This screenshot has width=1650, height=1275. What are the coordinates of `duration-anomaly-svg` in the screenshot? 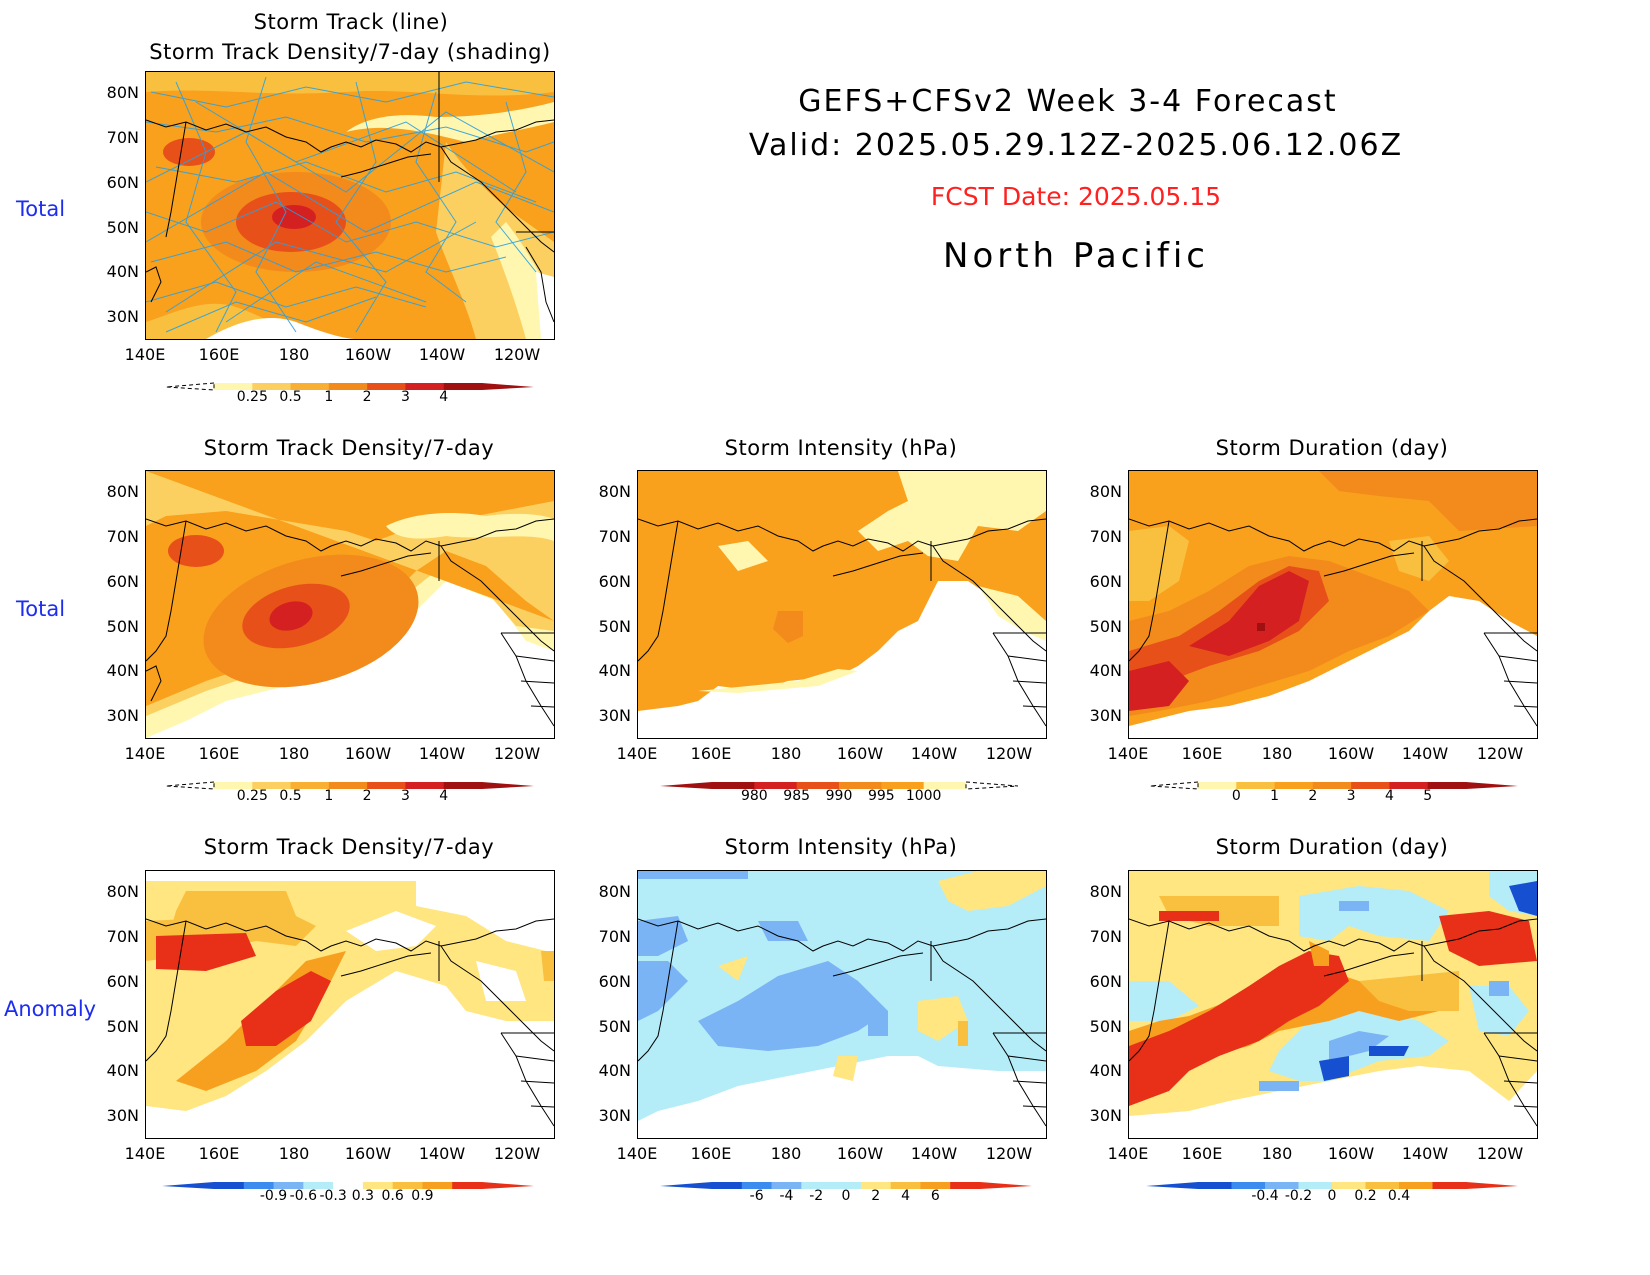 It's located at (1333, 1004).